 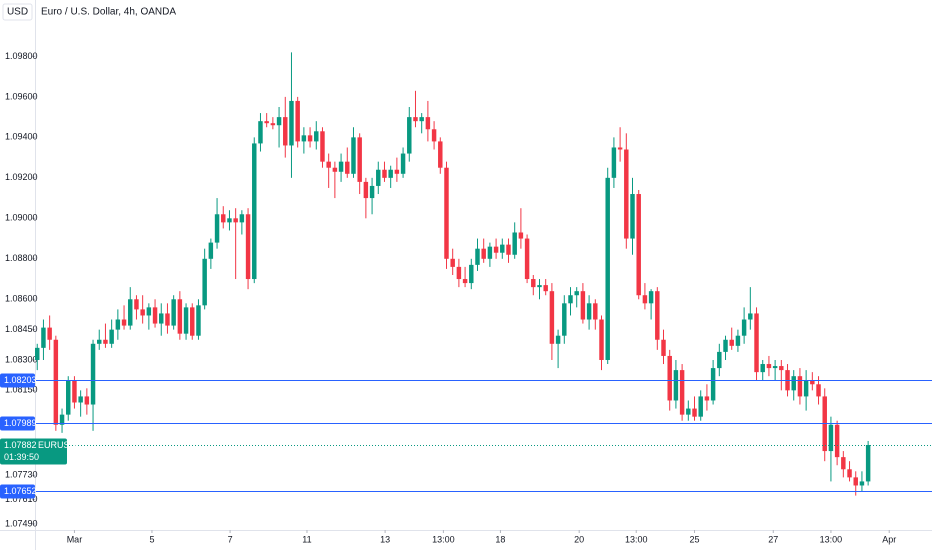 I want to click on level-label: 1.08203, so click(x=20, y=380).